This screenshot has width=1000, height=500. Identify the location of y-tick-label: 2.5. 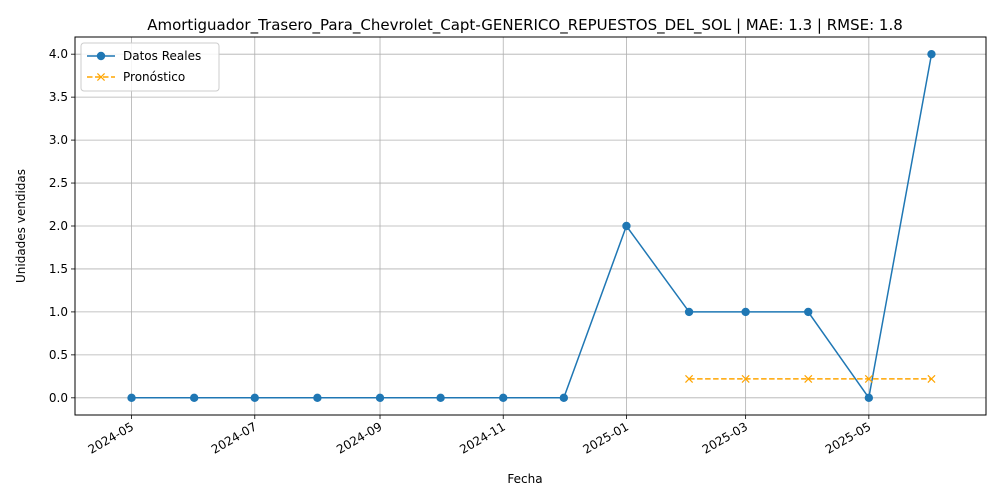
(58, 183).